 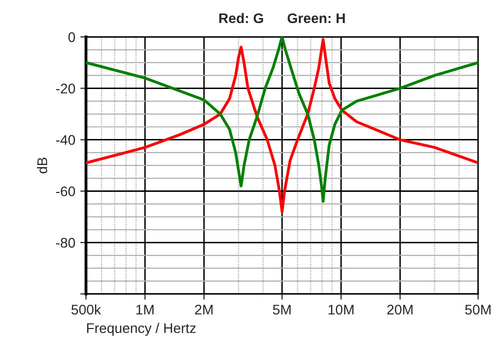 What do you see at coordinates (281, 309) in the screenshot?
I see `x-tick-label: 5M` at bounding box center [281, 309].